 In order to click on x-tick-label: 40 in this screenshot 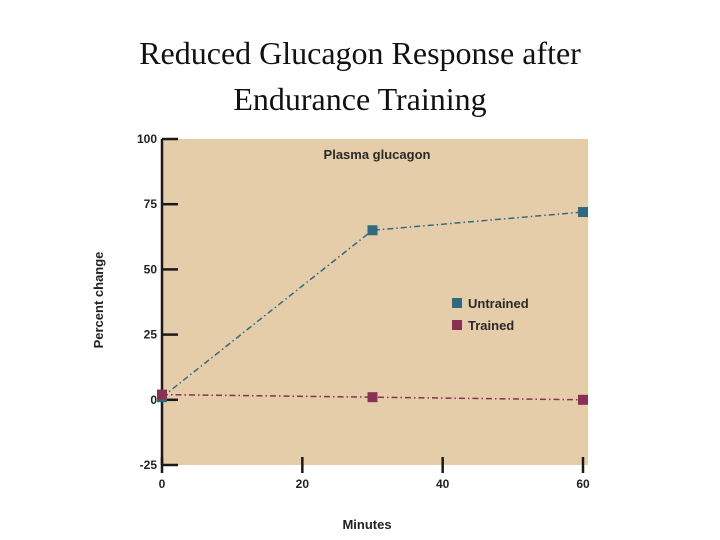, I will do `click(443, 484)`.